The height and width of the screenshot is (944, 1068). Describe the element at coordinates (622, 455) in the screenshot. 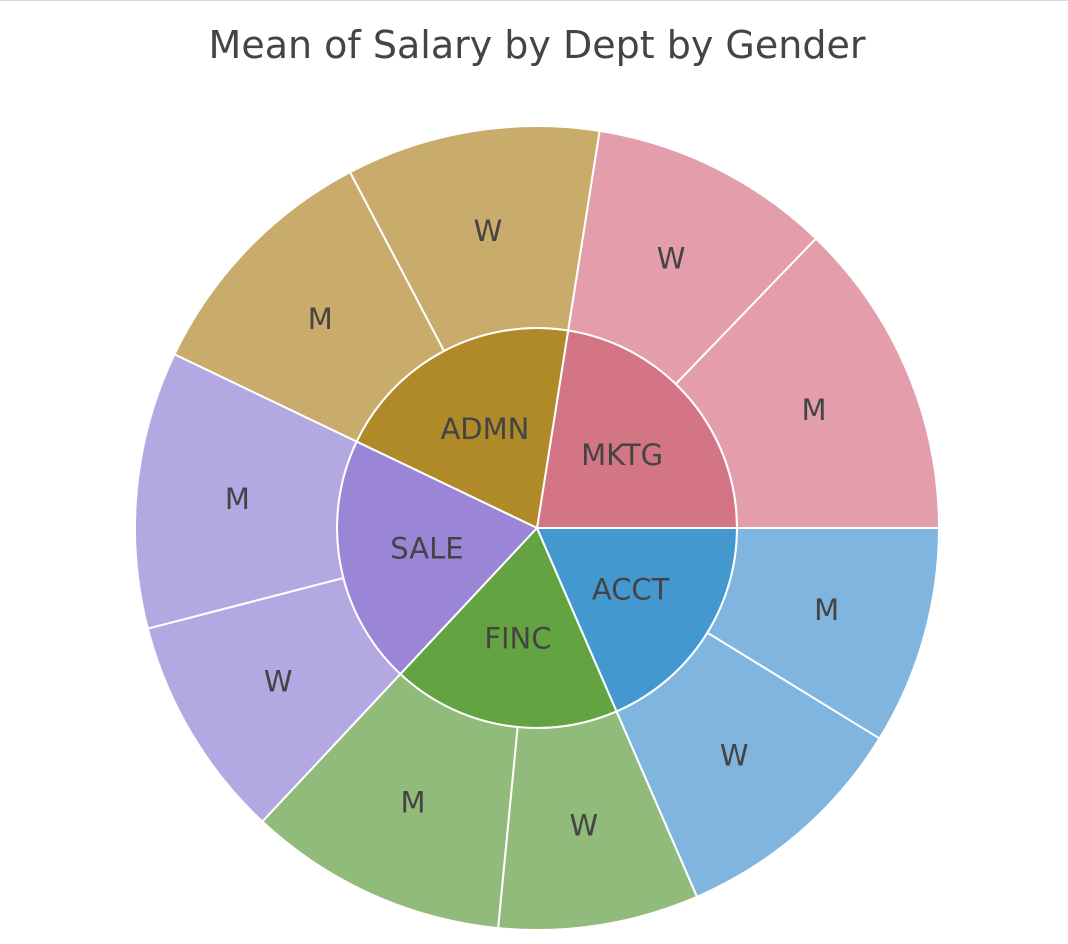

I see `dept-label-mktg: MKTG` at that location.